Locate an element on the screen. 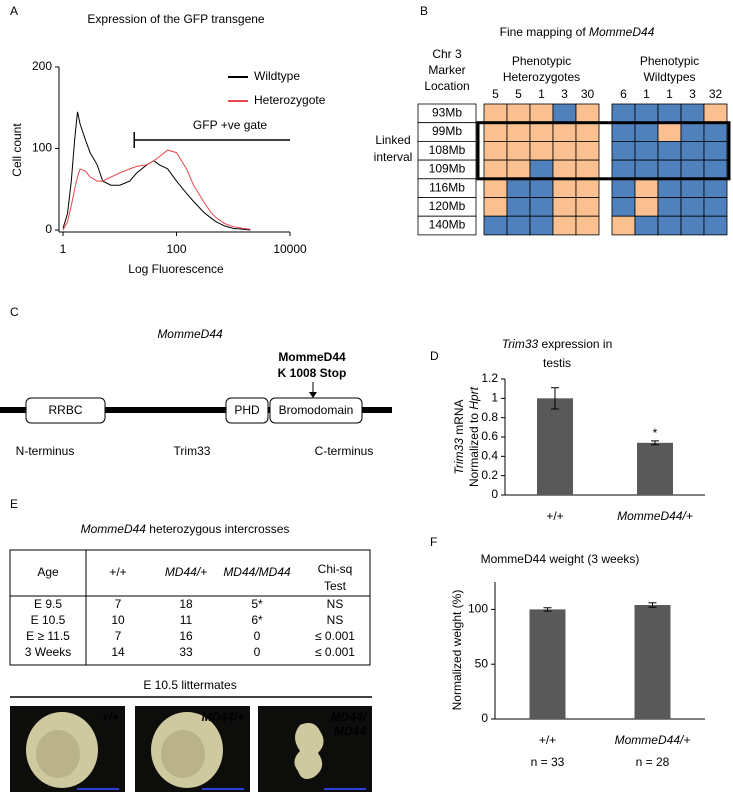  marker: 109Mb is located at coordinates (447, 169).